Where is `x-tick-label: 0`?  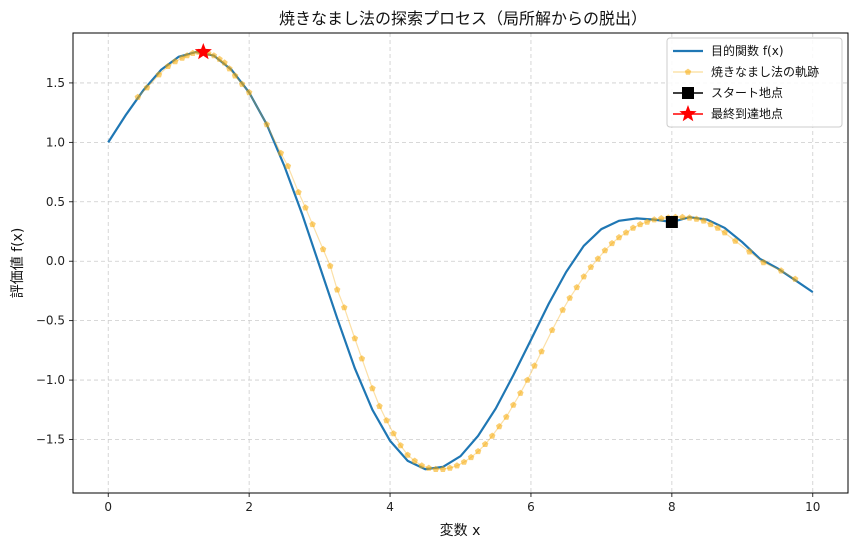
x-tick-label: 0 is located at coordinates (108, 507).